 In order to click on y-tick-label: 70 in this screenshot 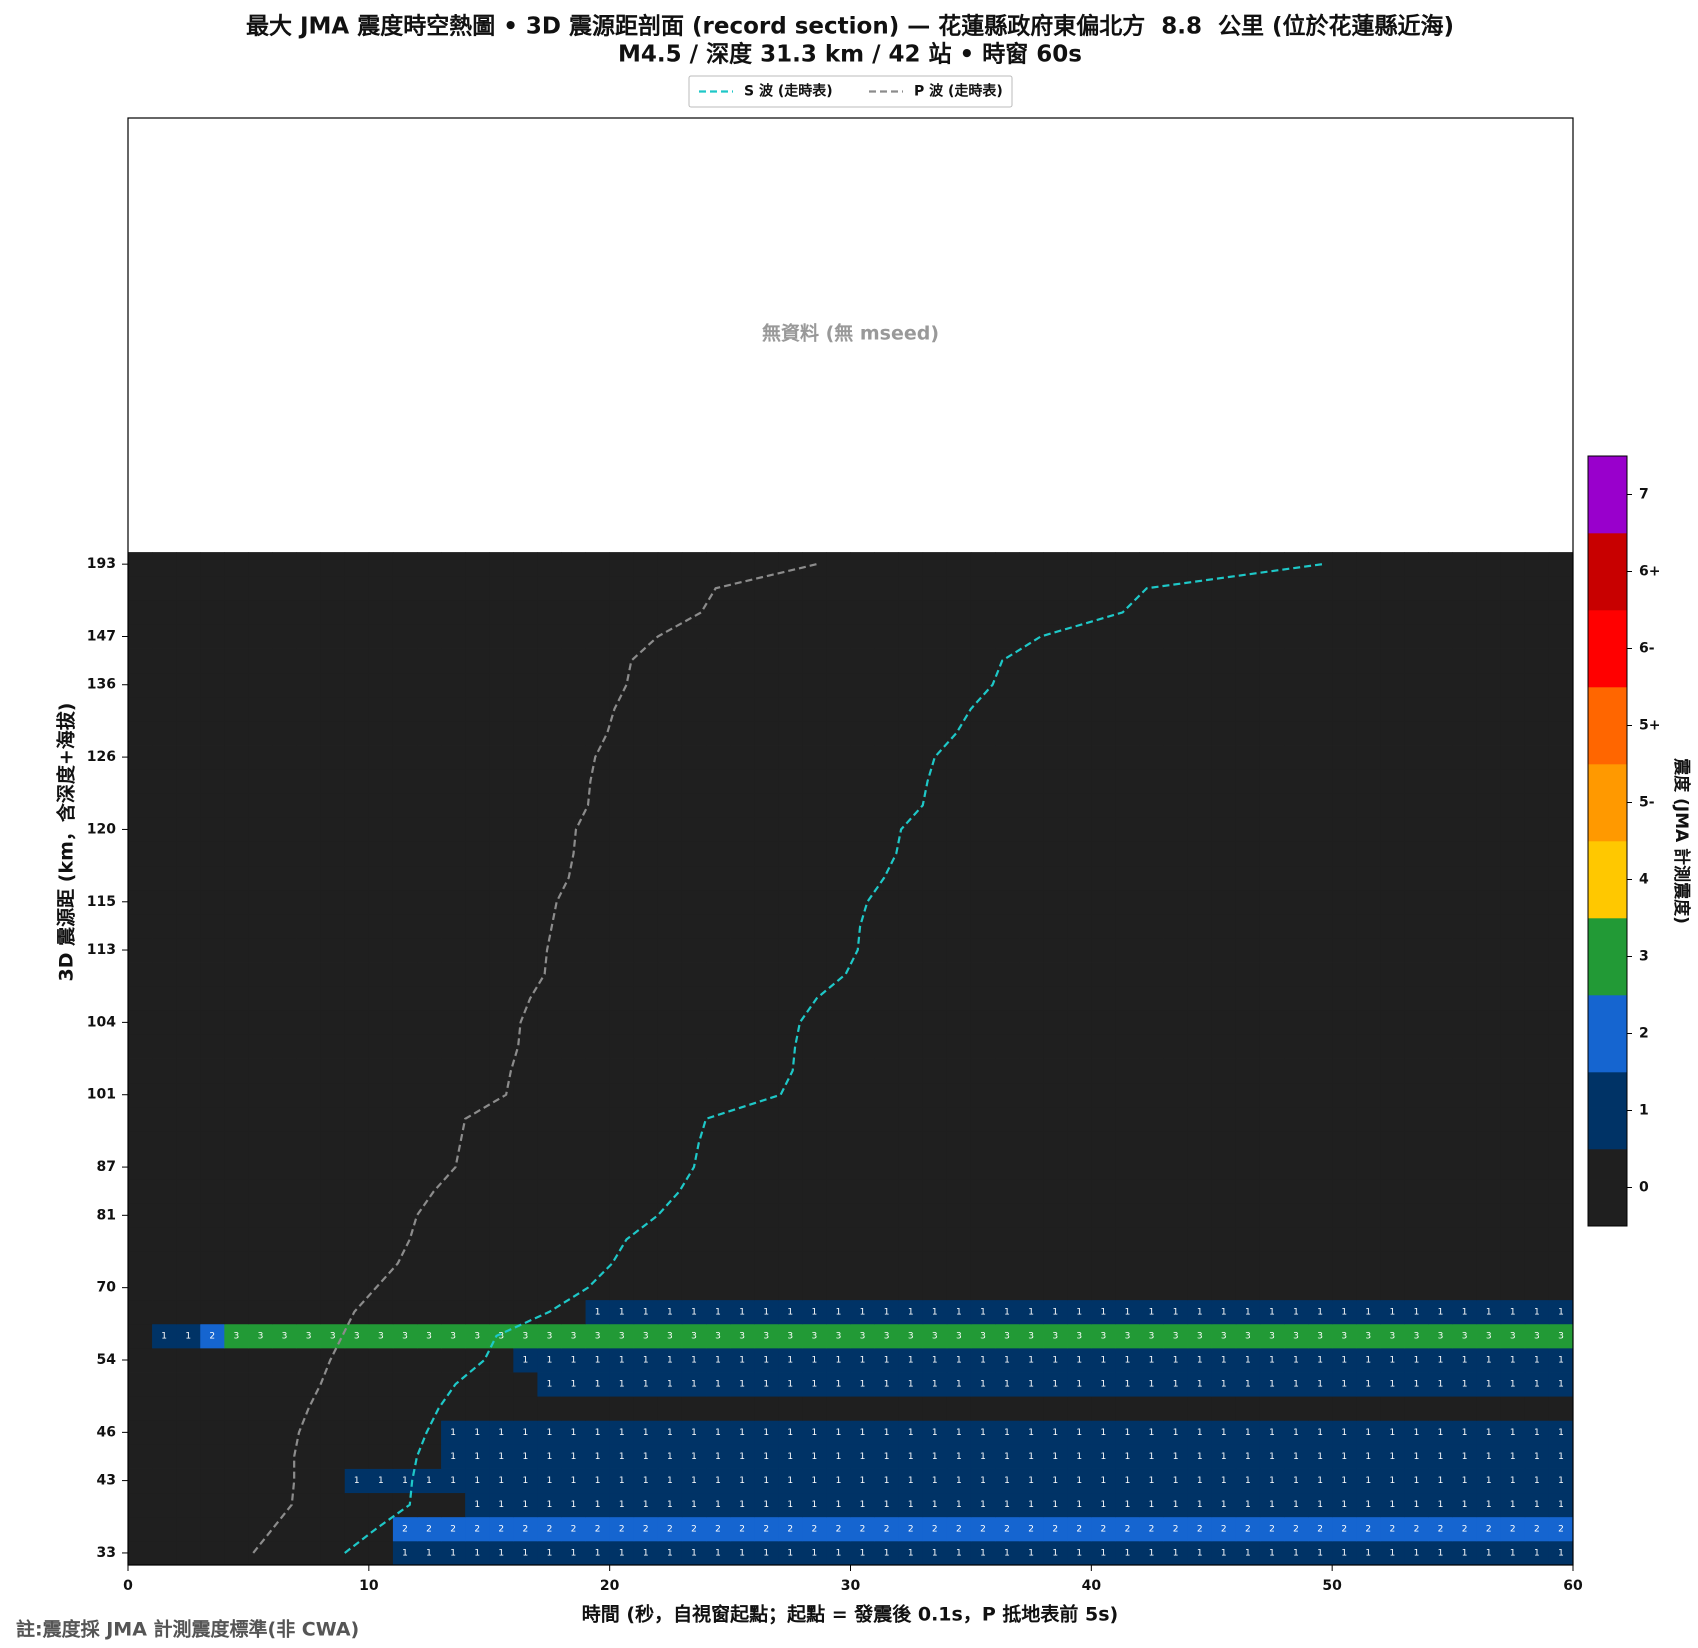, I will do `click(107, 1288)`.